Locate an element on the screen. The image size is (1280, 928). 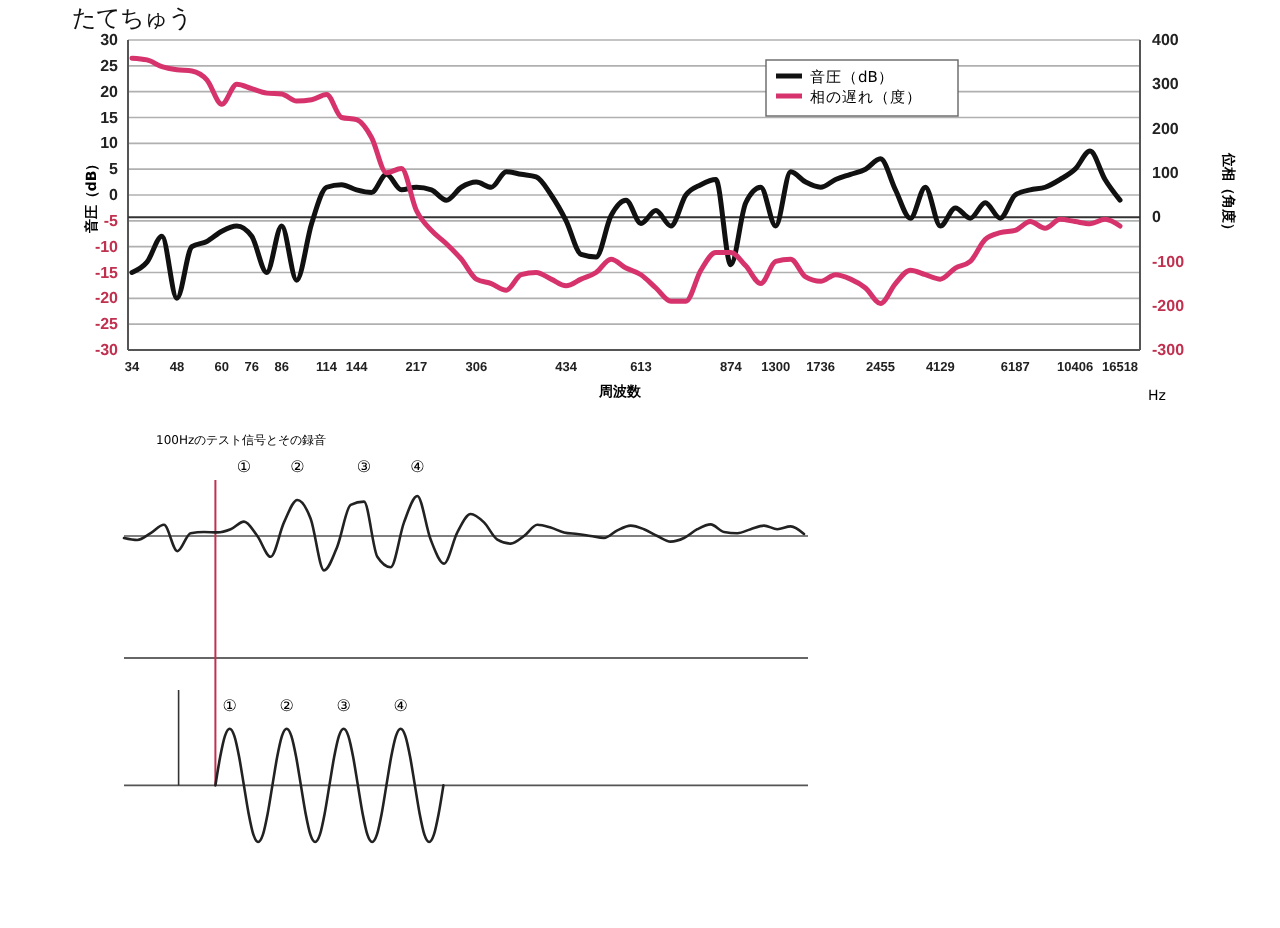
y2-tick-label: 200 is located at coordinates (1166, 128).